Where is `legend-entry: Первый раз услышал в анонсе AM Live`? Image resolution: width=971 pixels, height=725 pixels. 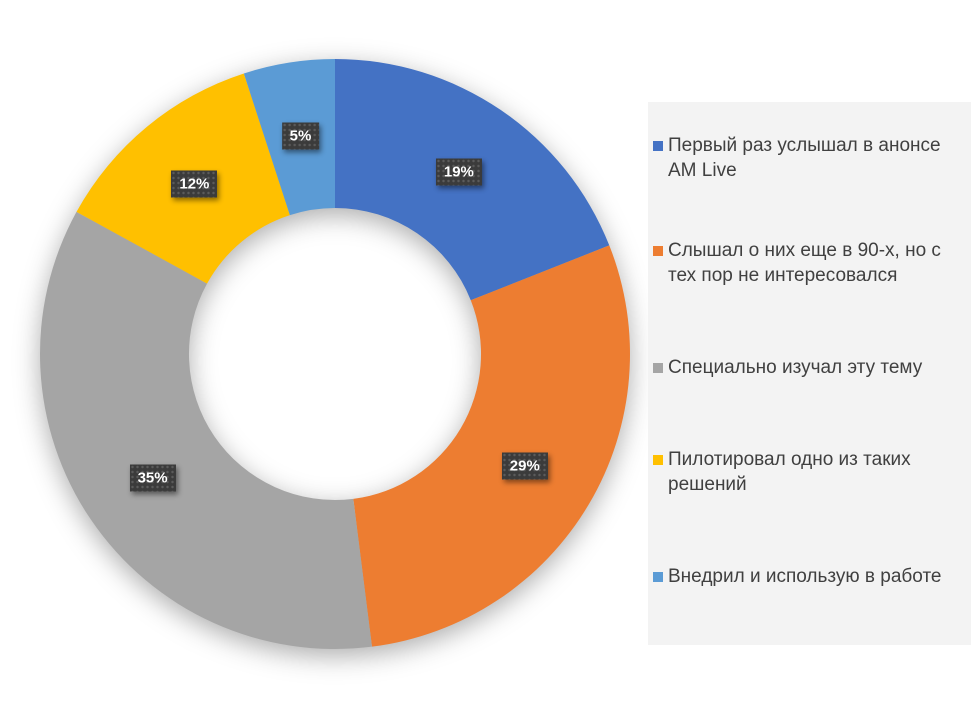 legend-entry: Первый раз услышал в анонсе AM Live is located at coordinates (812, 158).